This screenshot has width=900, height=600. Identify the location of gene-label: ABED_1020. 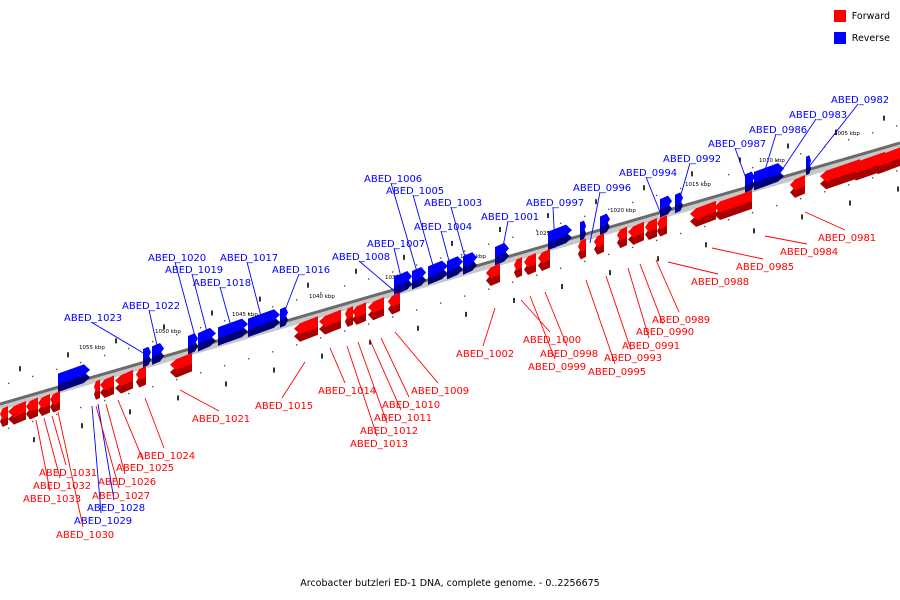
(177, 258).